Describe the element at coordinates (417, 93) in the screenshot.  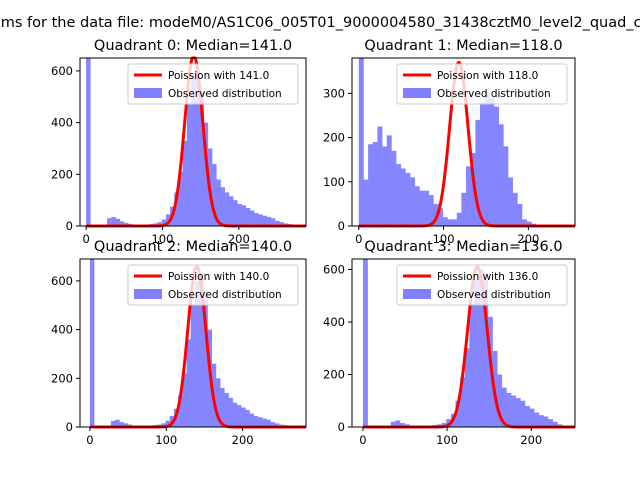
I see `legend-patch-swatch` at that location.